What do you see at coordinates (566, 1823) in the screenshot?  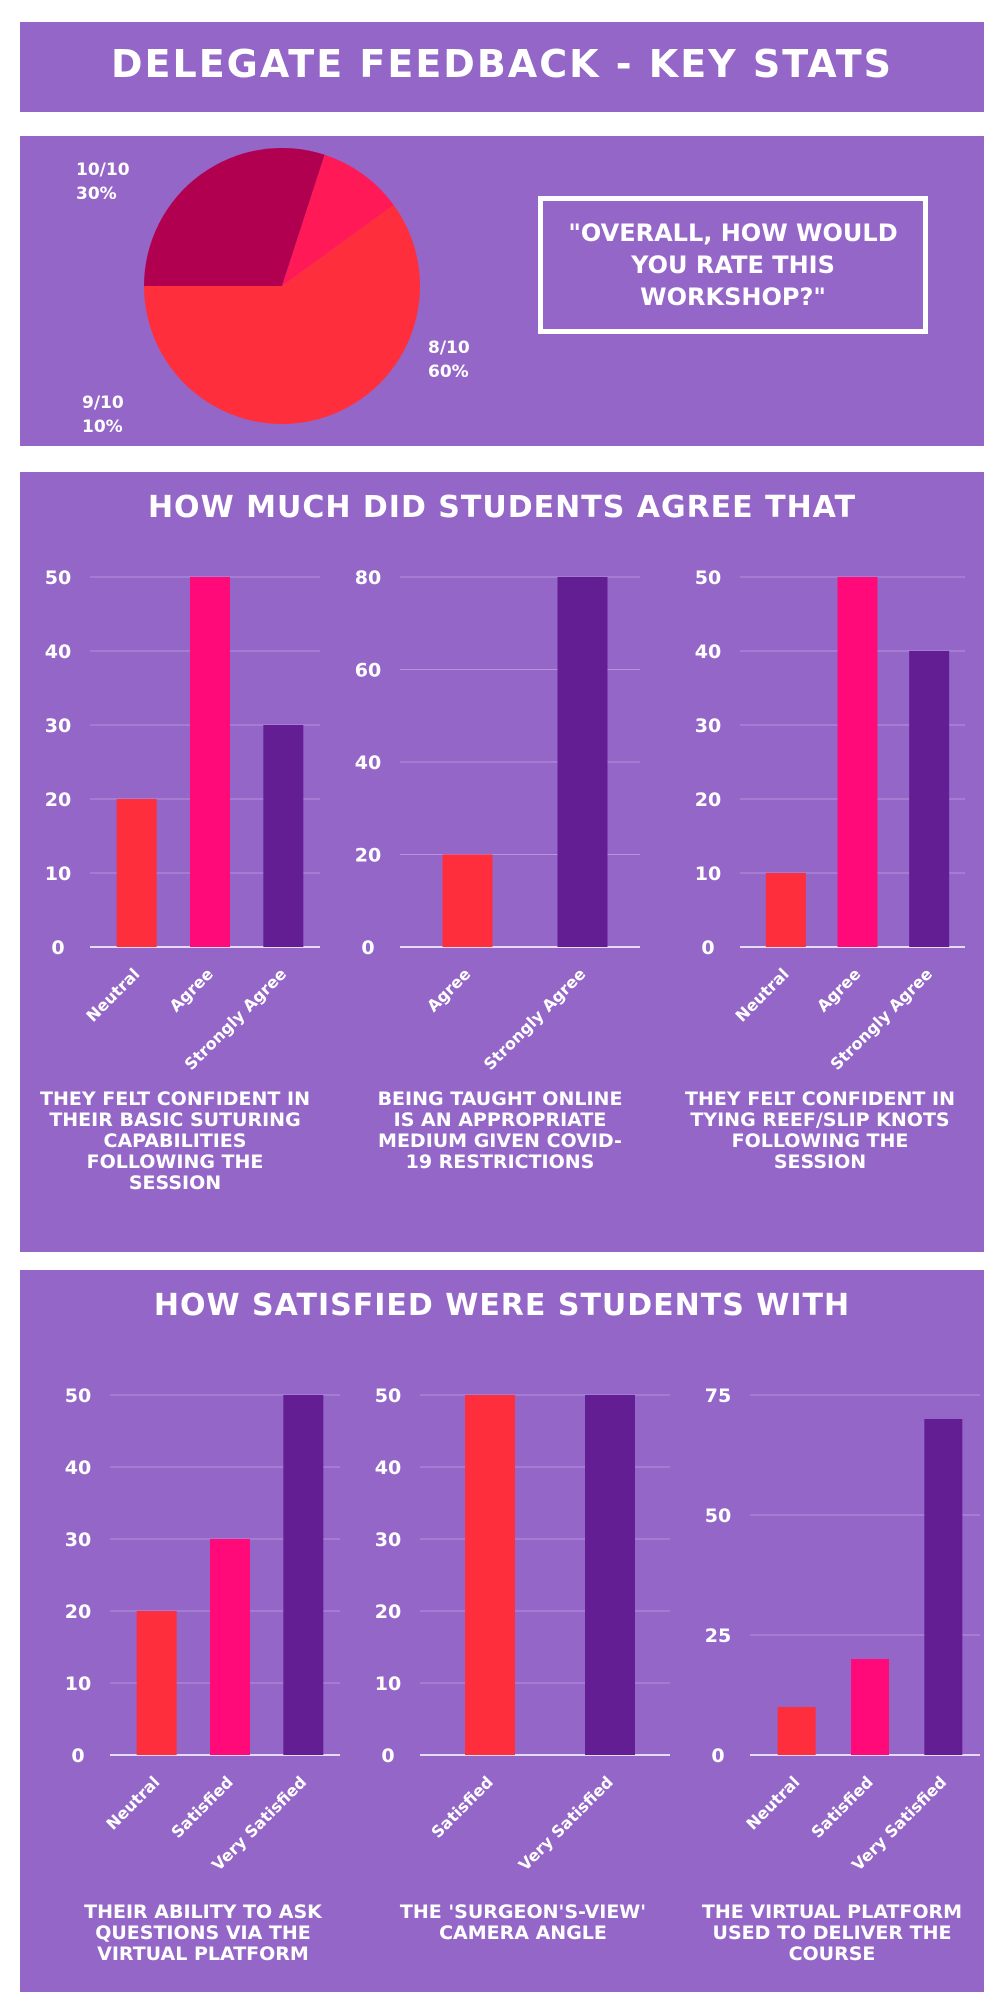 I see `x-tick-label: Very Satisfied` at bounding box center [566, 1823].